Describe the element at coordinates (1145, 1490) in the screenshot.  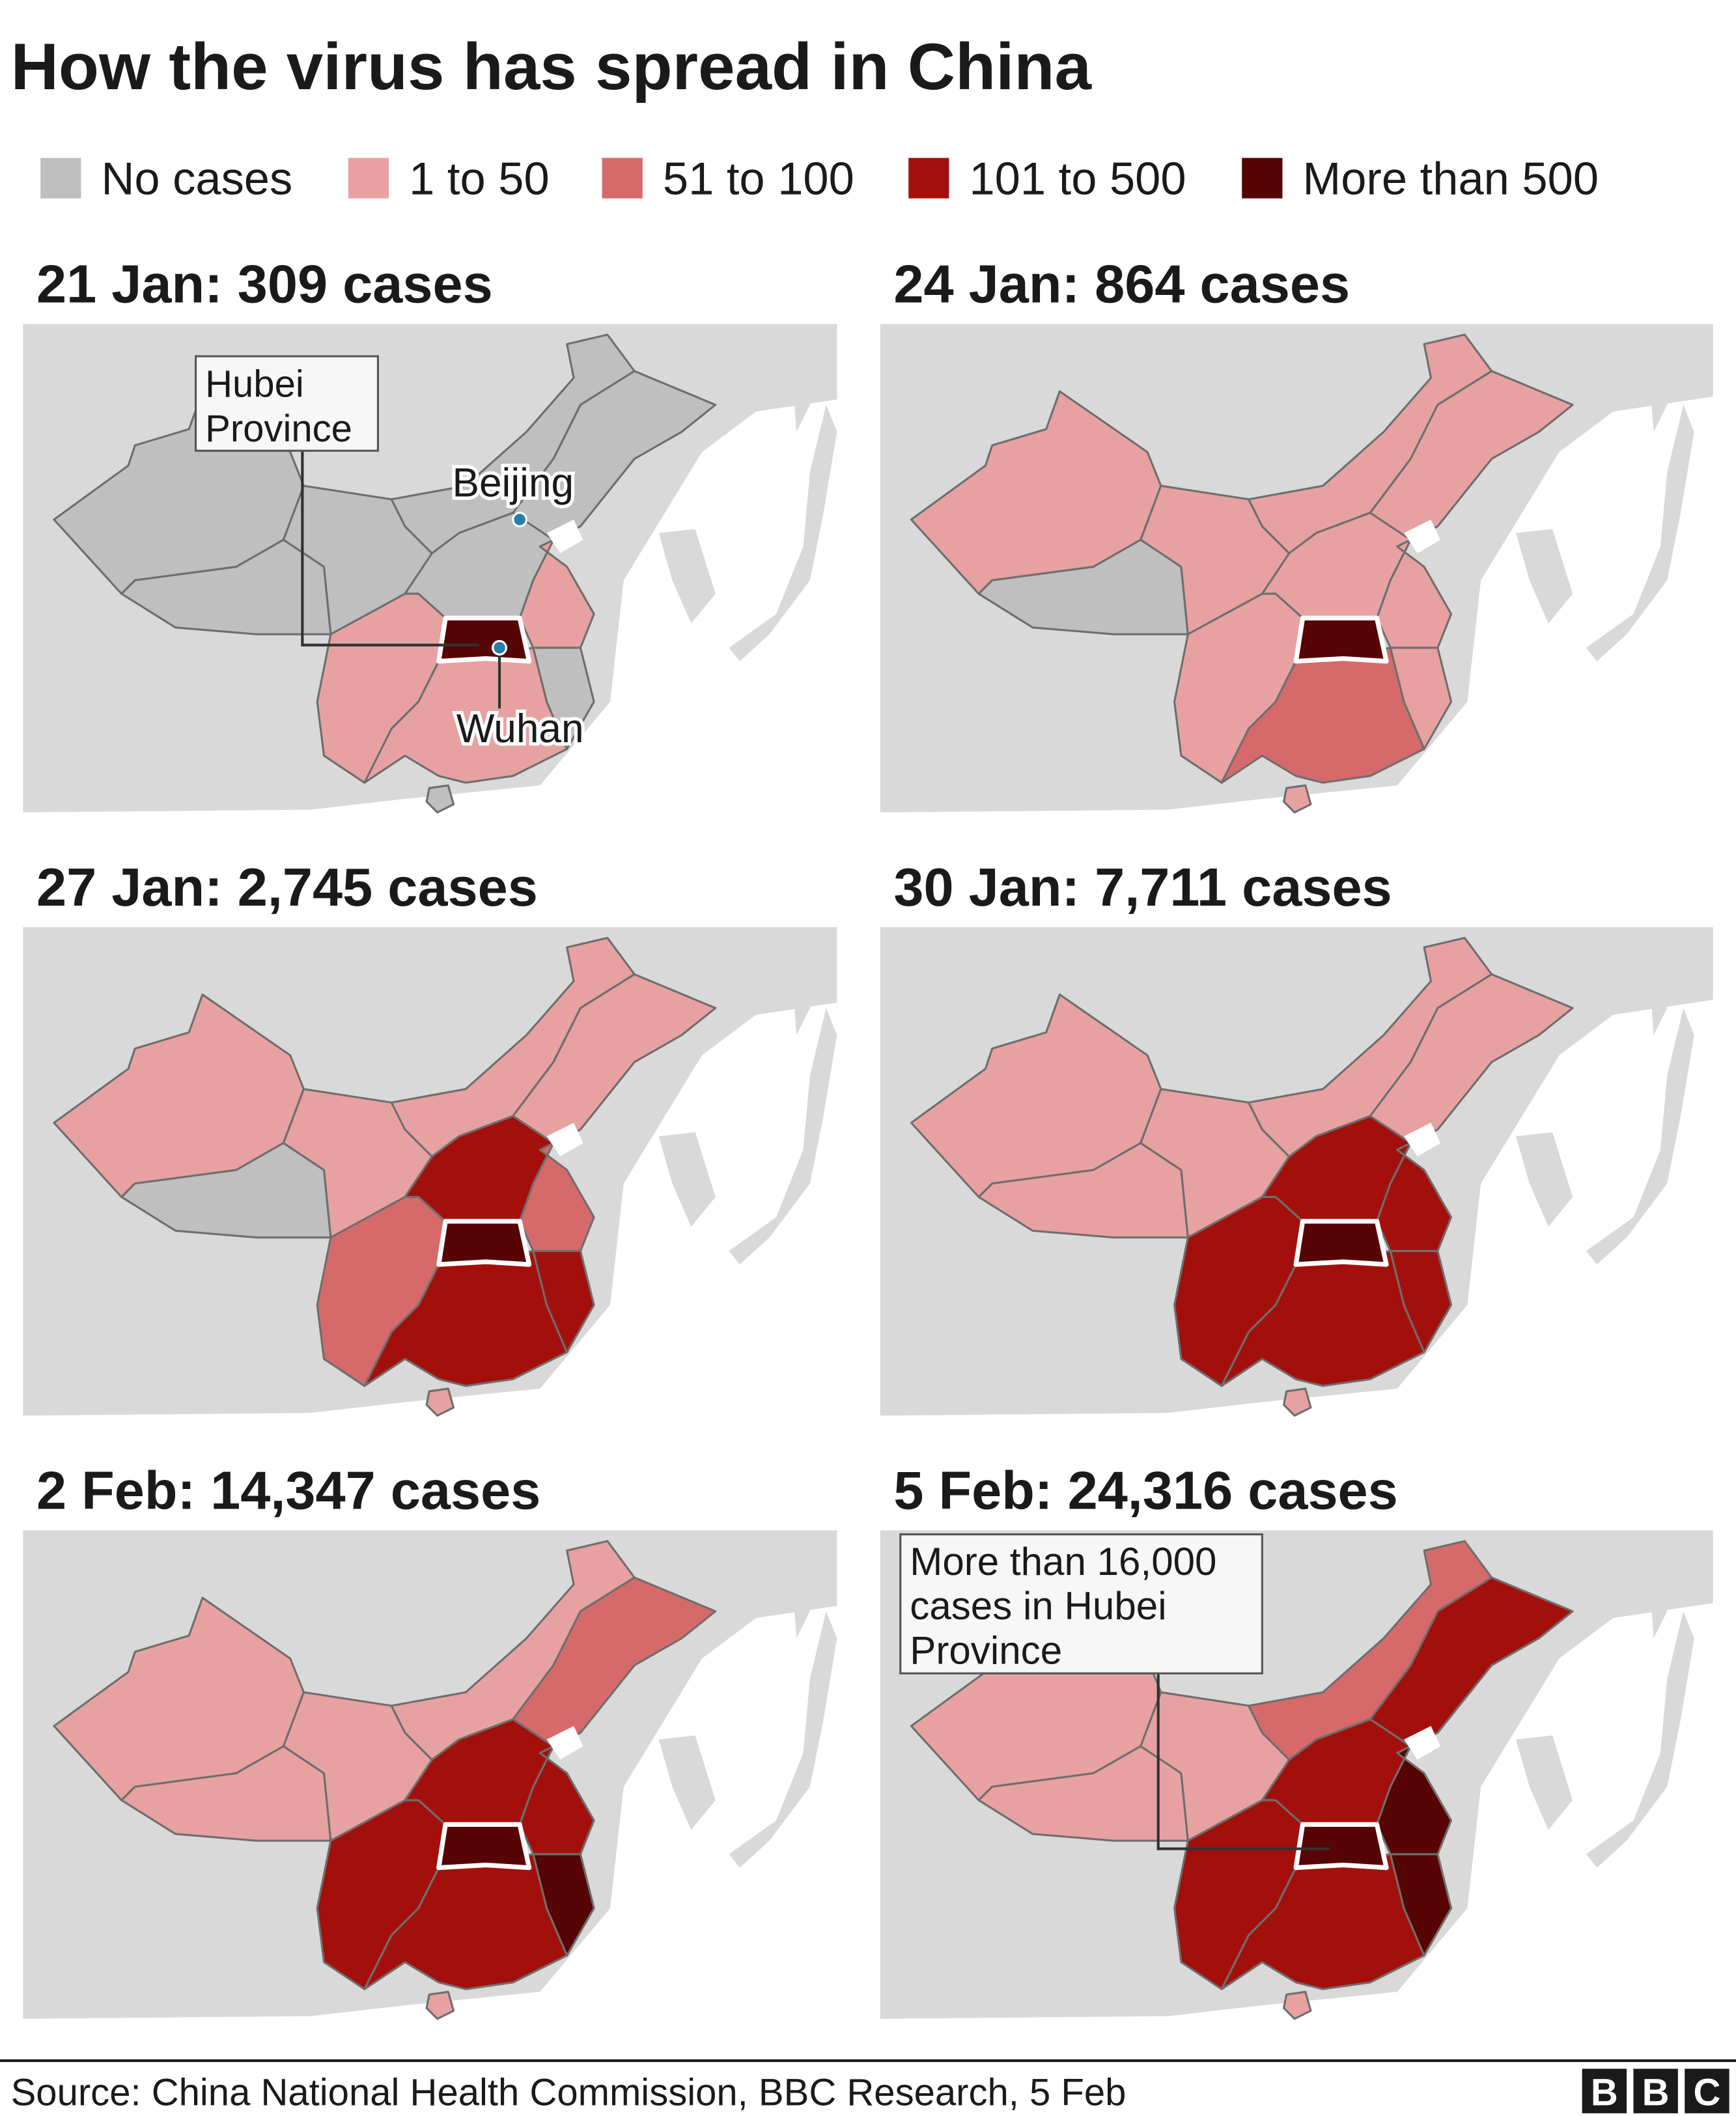
I see `panel-title: 5 Feb: 24,316 cases` at that location.